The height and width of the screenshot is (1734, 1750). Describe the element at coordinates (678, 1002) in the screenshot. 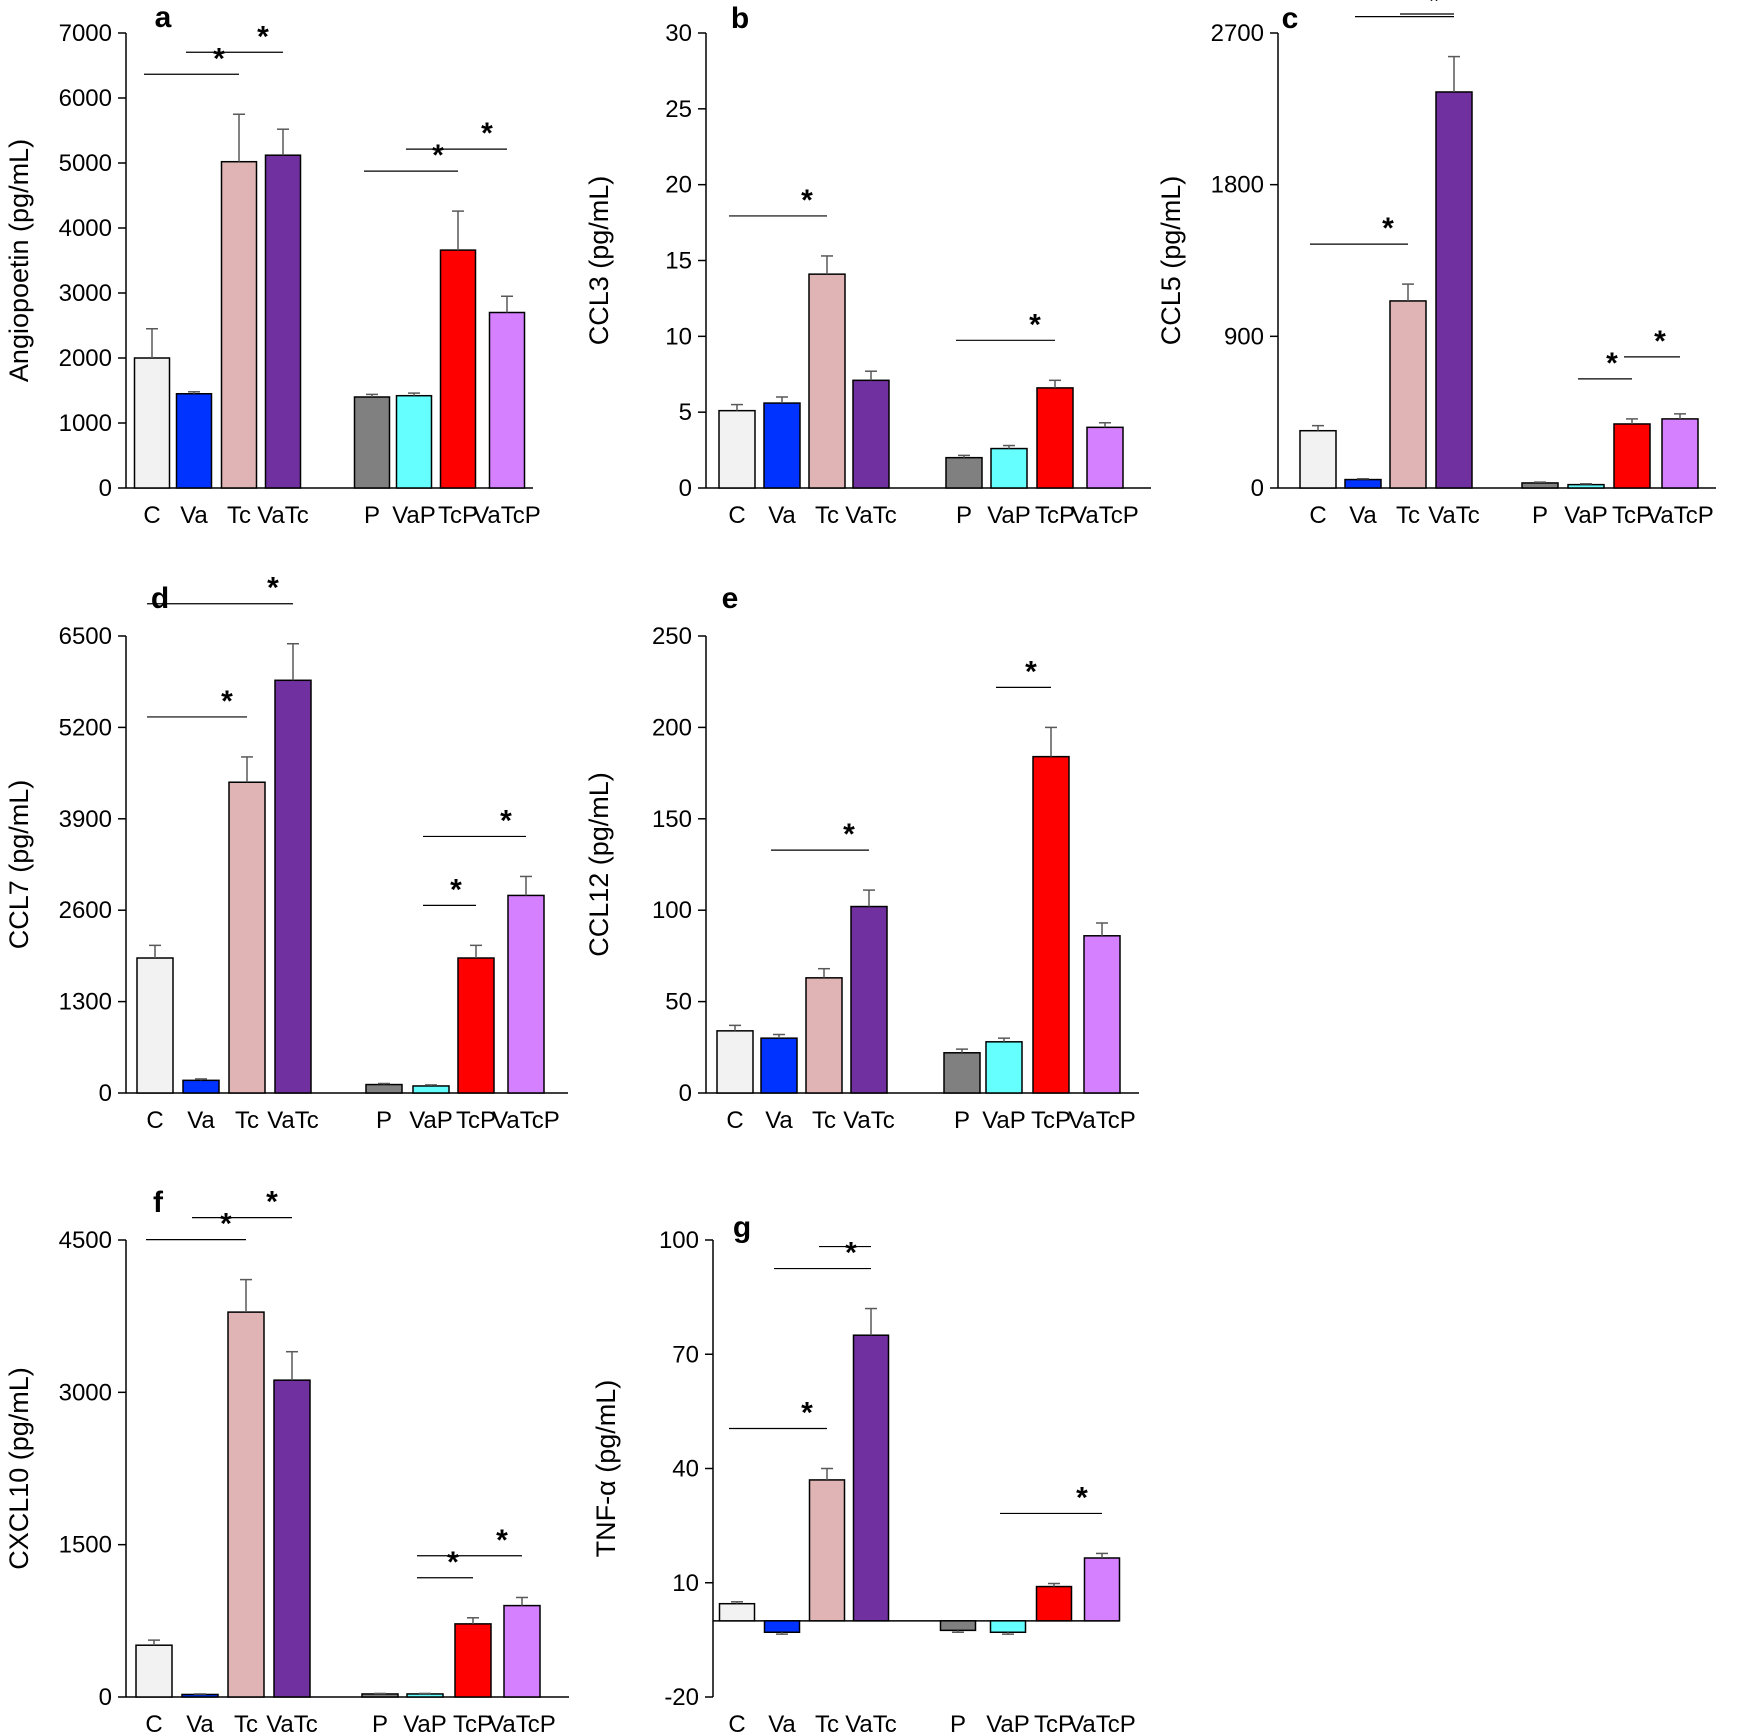

I see `y-tick-label-e: 50` at that location.